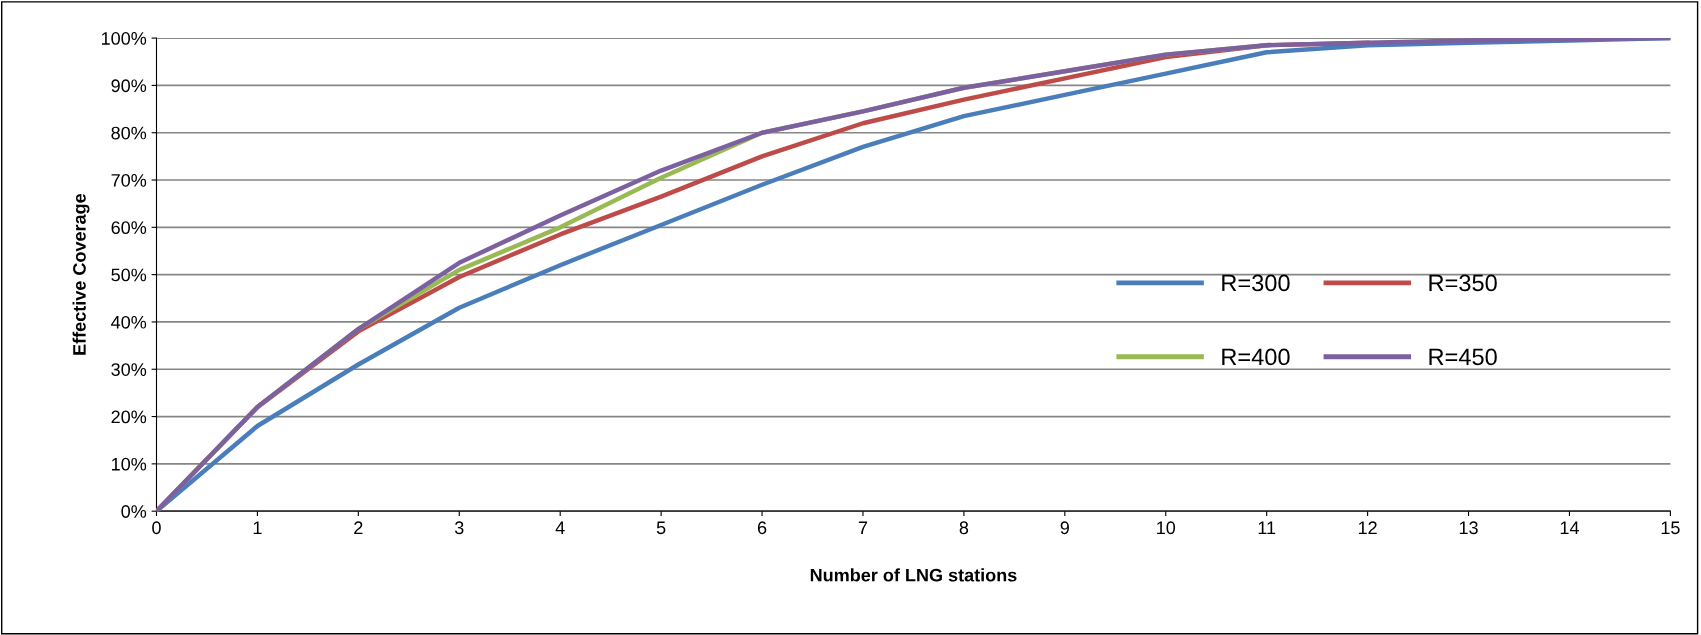 The image size is (1701, 635). I want to click on y-tick-label: 30%, so click(129, 369).